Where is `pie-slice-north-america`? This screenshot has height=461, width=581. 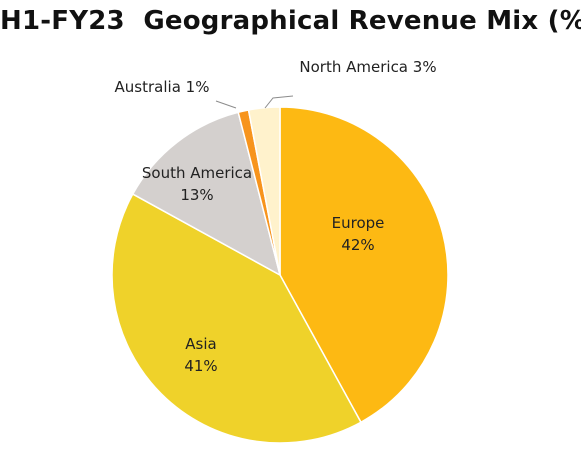 pie-slice-north-america is located at coordinates (264, 191).